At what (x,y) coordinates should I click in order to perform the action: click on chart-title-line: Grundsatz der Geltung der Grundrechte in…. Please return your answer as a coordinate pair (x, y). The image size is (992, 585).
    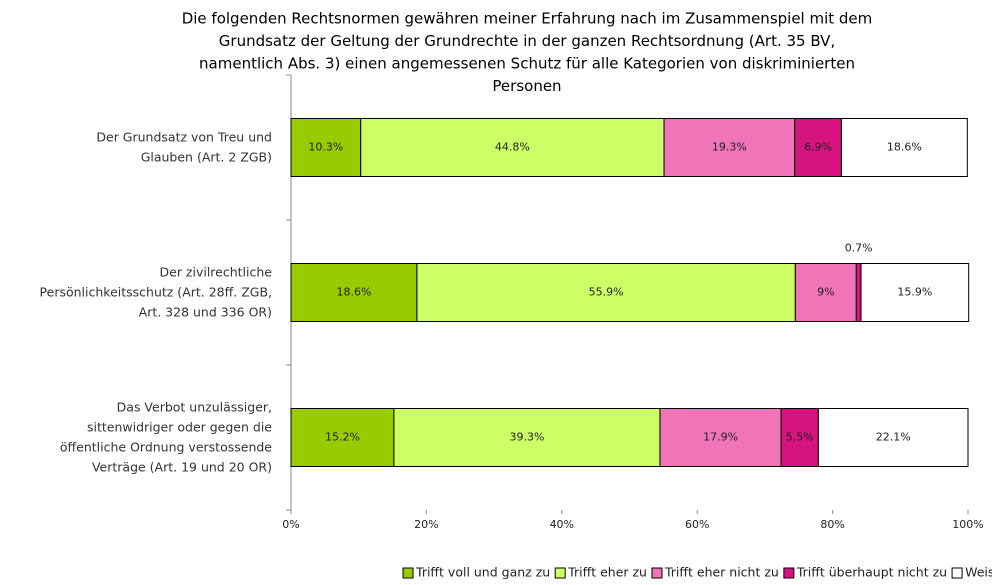
    Looking at the image, I should click on (527, 40).